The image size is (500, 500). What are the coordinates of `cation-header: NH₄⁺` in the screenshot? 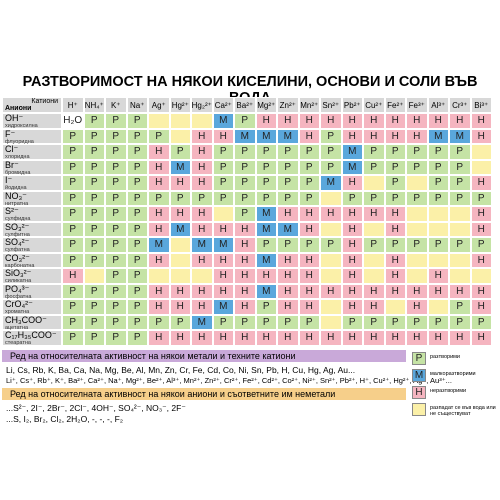 It's located at (94, 105).